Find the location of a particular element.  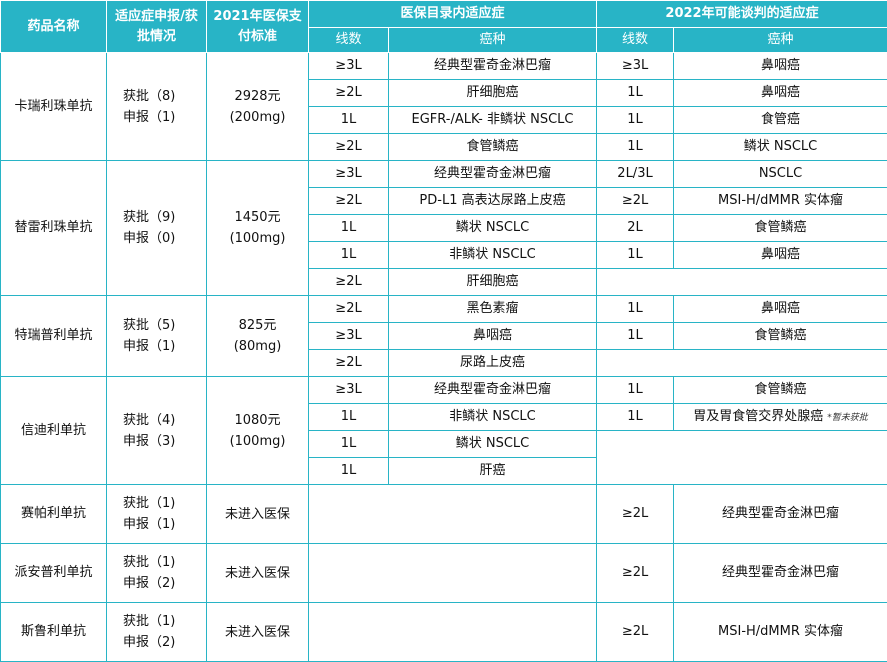

approved-count: 获批（8) is located at coordinates (149, 96).